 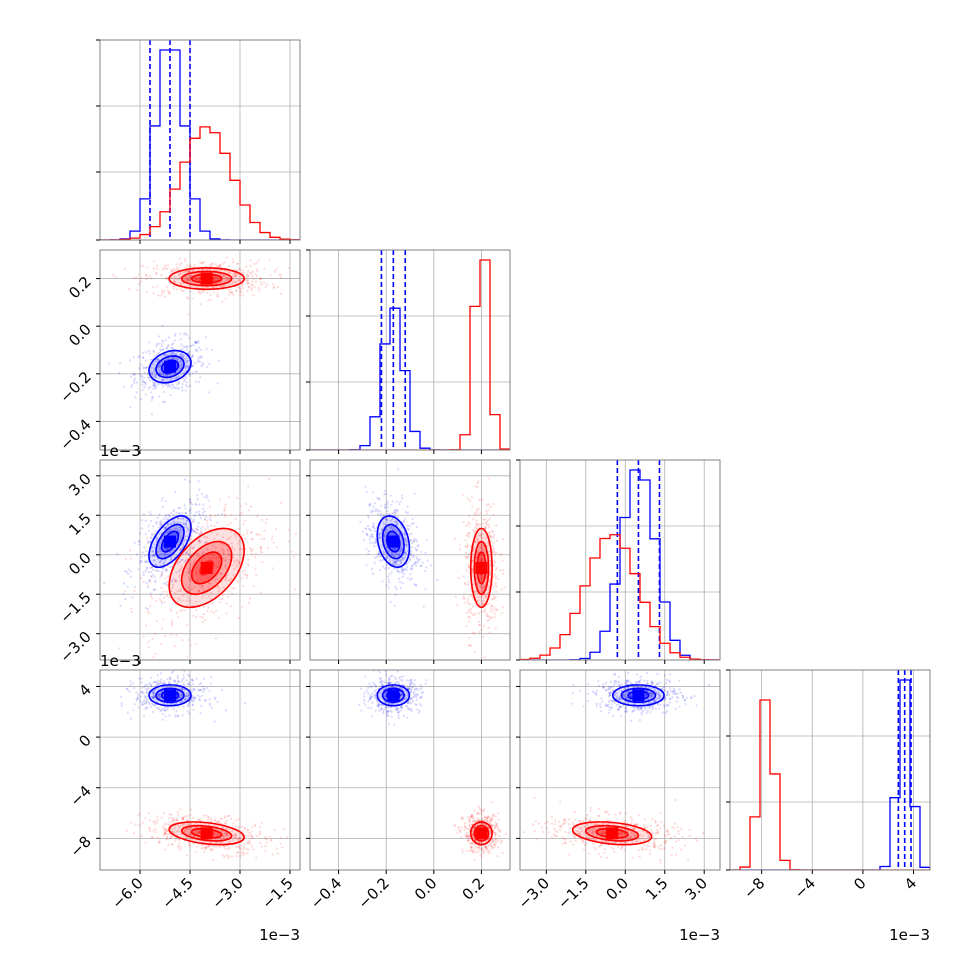 I want to click on y-tick-label: −1.5, so click(x=75, y=607).